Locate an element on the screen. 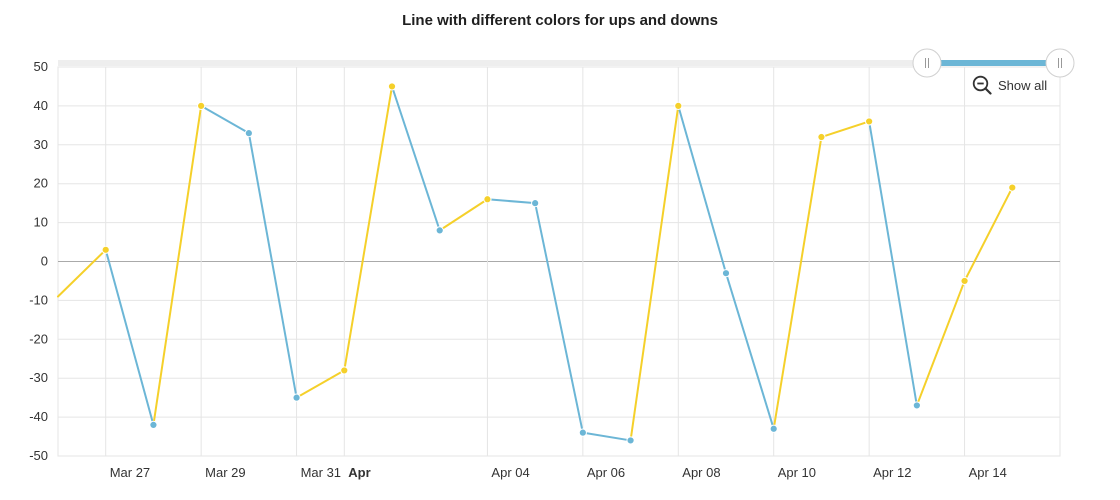  x-tick-label: Mar 29 is located at coordinates (225, 472).